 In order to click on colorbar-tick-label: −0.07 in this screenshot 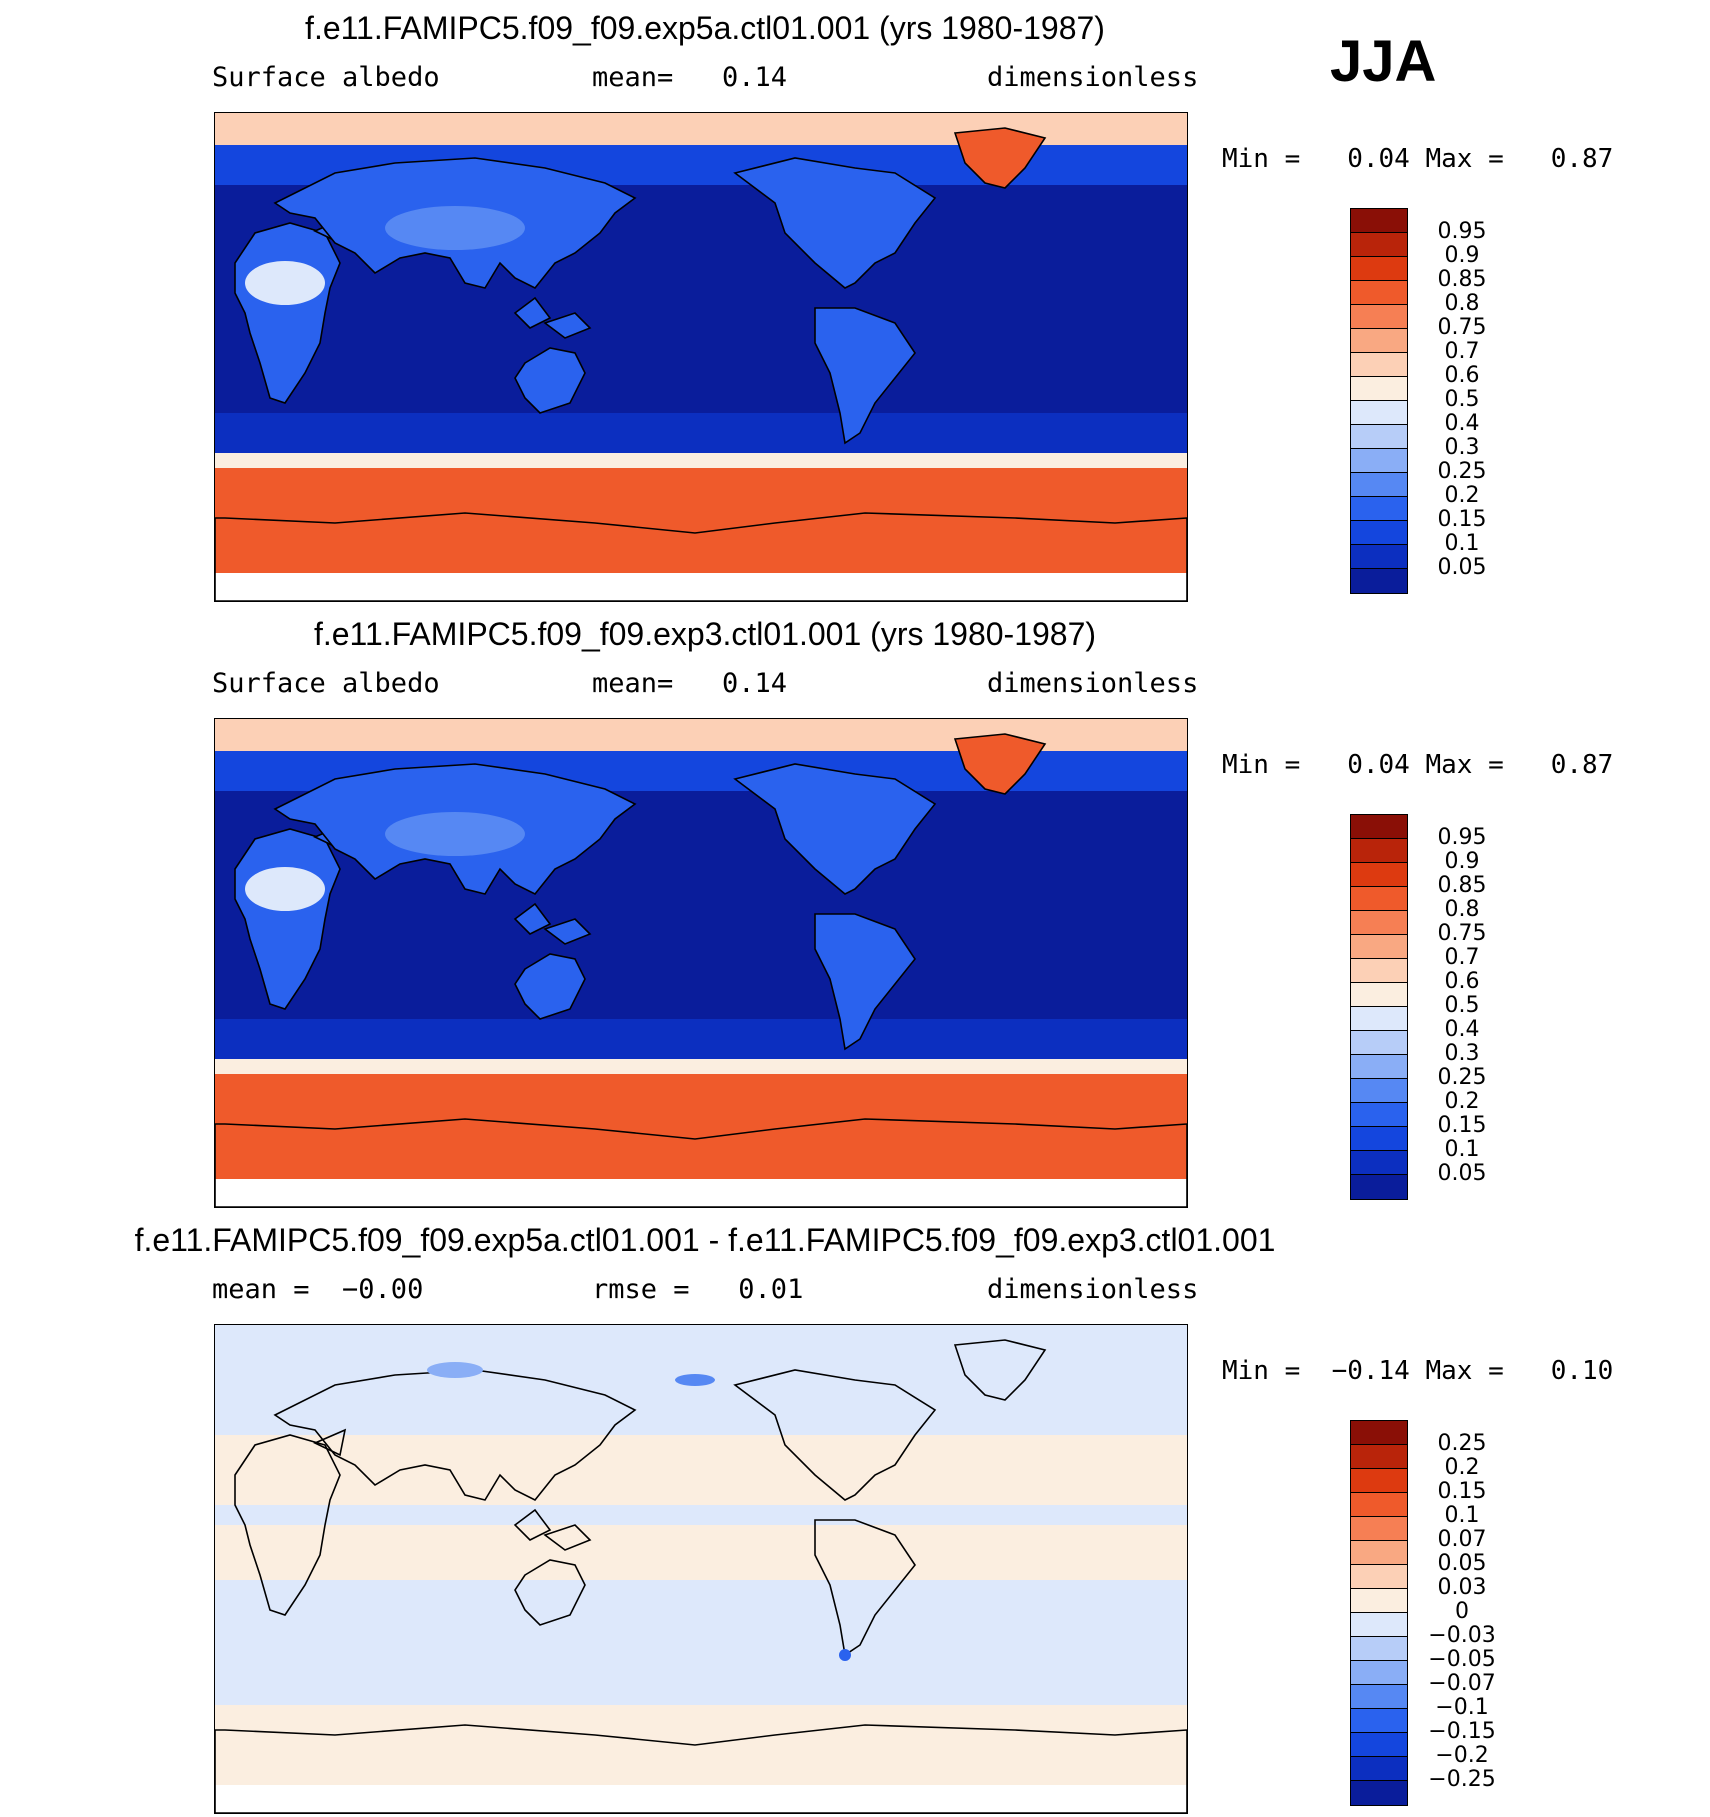, I will do `click(1462, 1683)`.